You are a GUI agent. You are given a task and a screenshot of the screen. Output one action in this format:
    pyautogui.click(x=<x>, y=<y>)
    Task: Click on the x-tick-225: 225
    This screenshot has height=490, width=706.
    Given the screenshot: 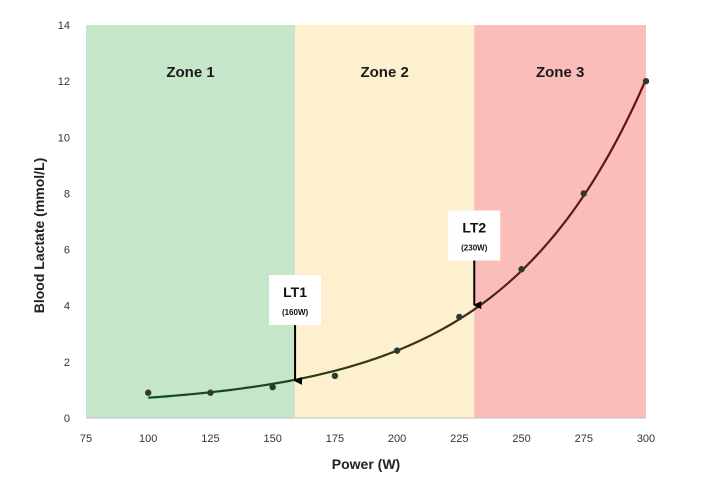 What is the action you would take?
    pyautogui.click(x=459, y=439)
    